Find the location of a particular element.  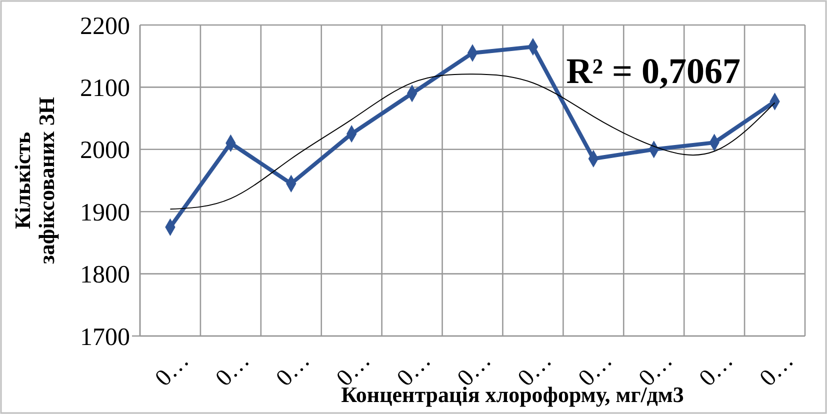

y-axis-title: Кількість зафіксованих ЗН is located at coordinates (35, 180).